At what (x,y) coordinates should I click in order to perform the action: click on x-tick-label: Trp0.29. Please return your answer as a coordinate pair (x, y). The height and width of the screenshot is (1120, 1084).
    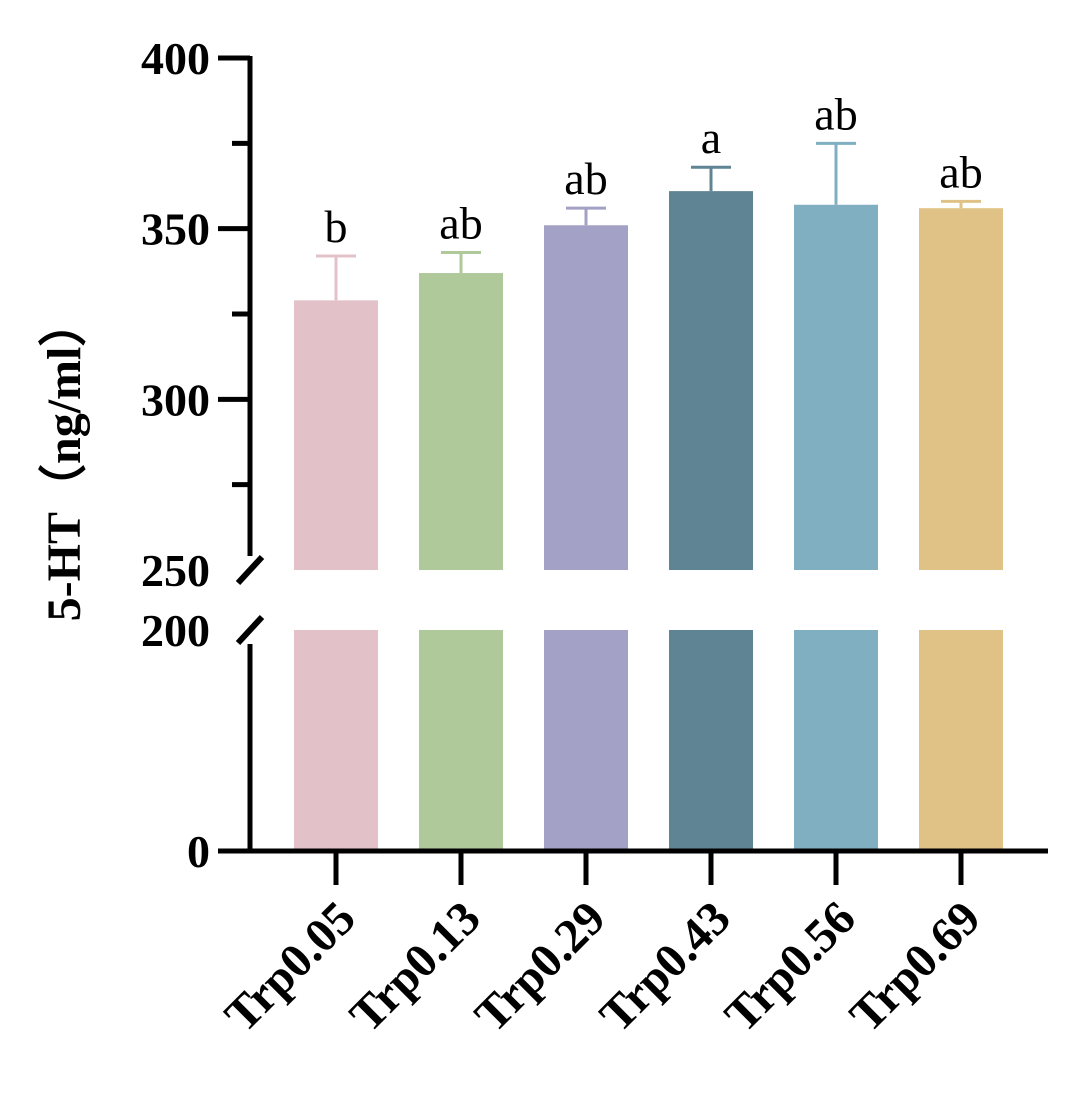
    Looking at the image, I should click on (540, 966).